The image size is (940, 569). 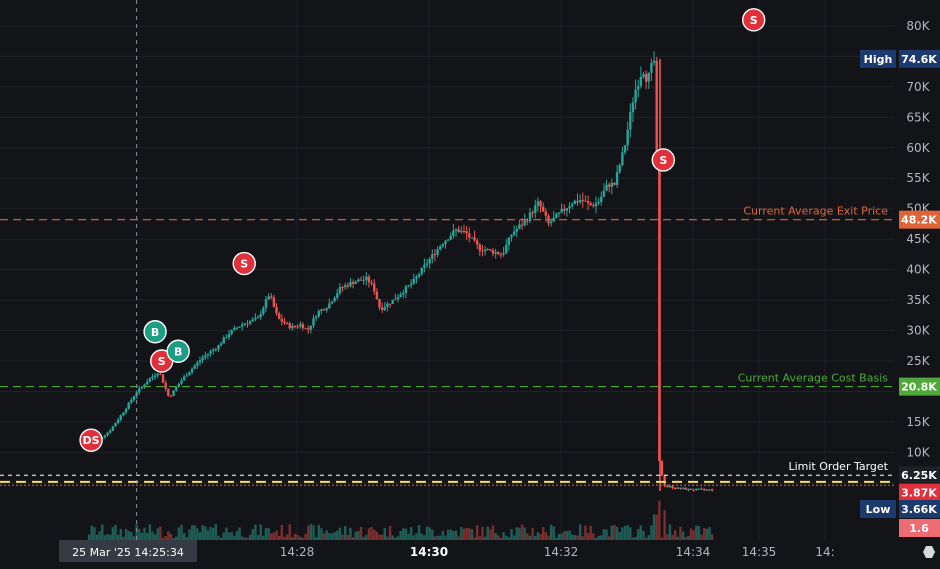 I want to click on volume-badge-bg, so click(x=919, y=528).